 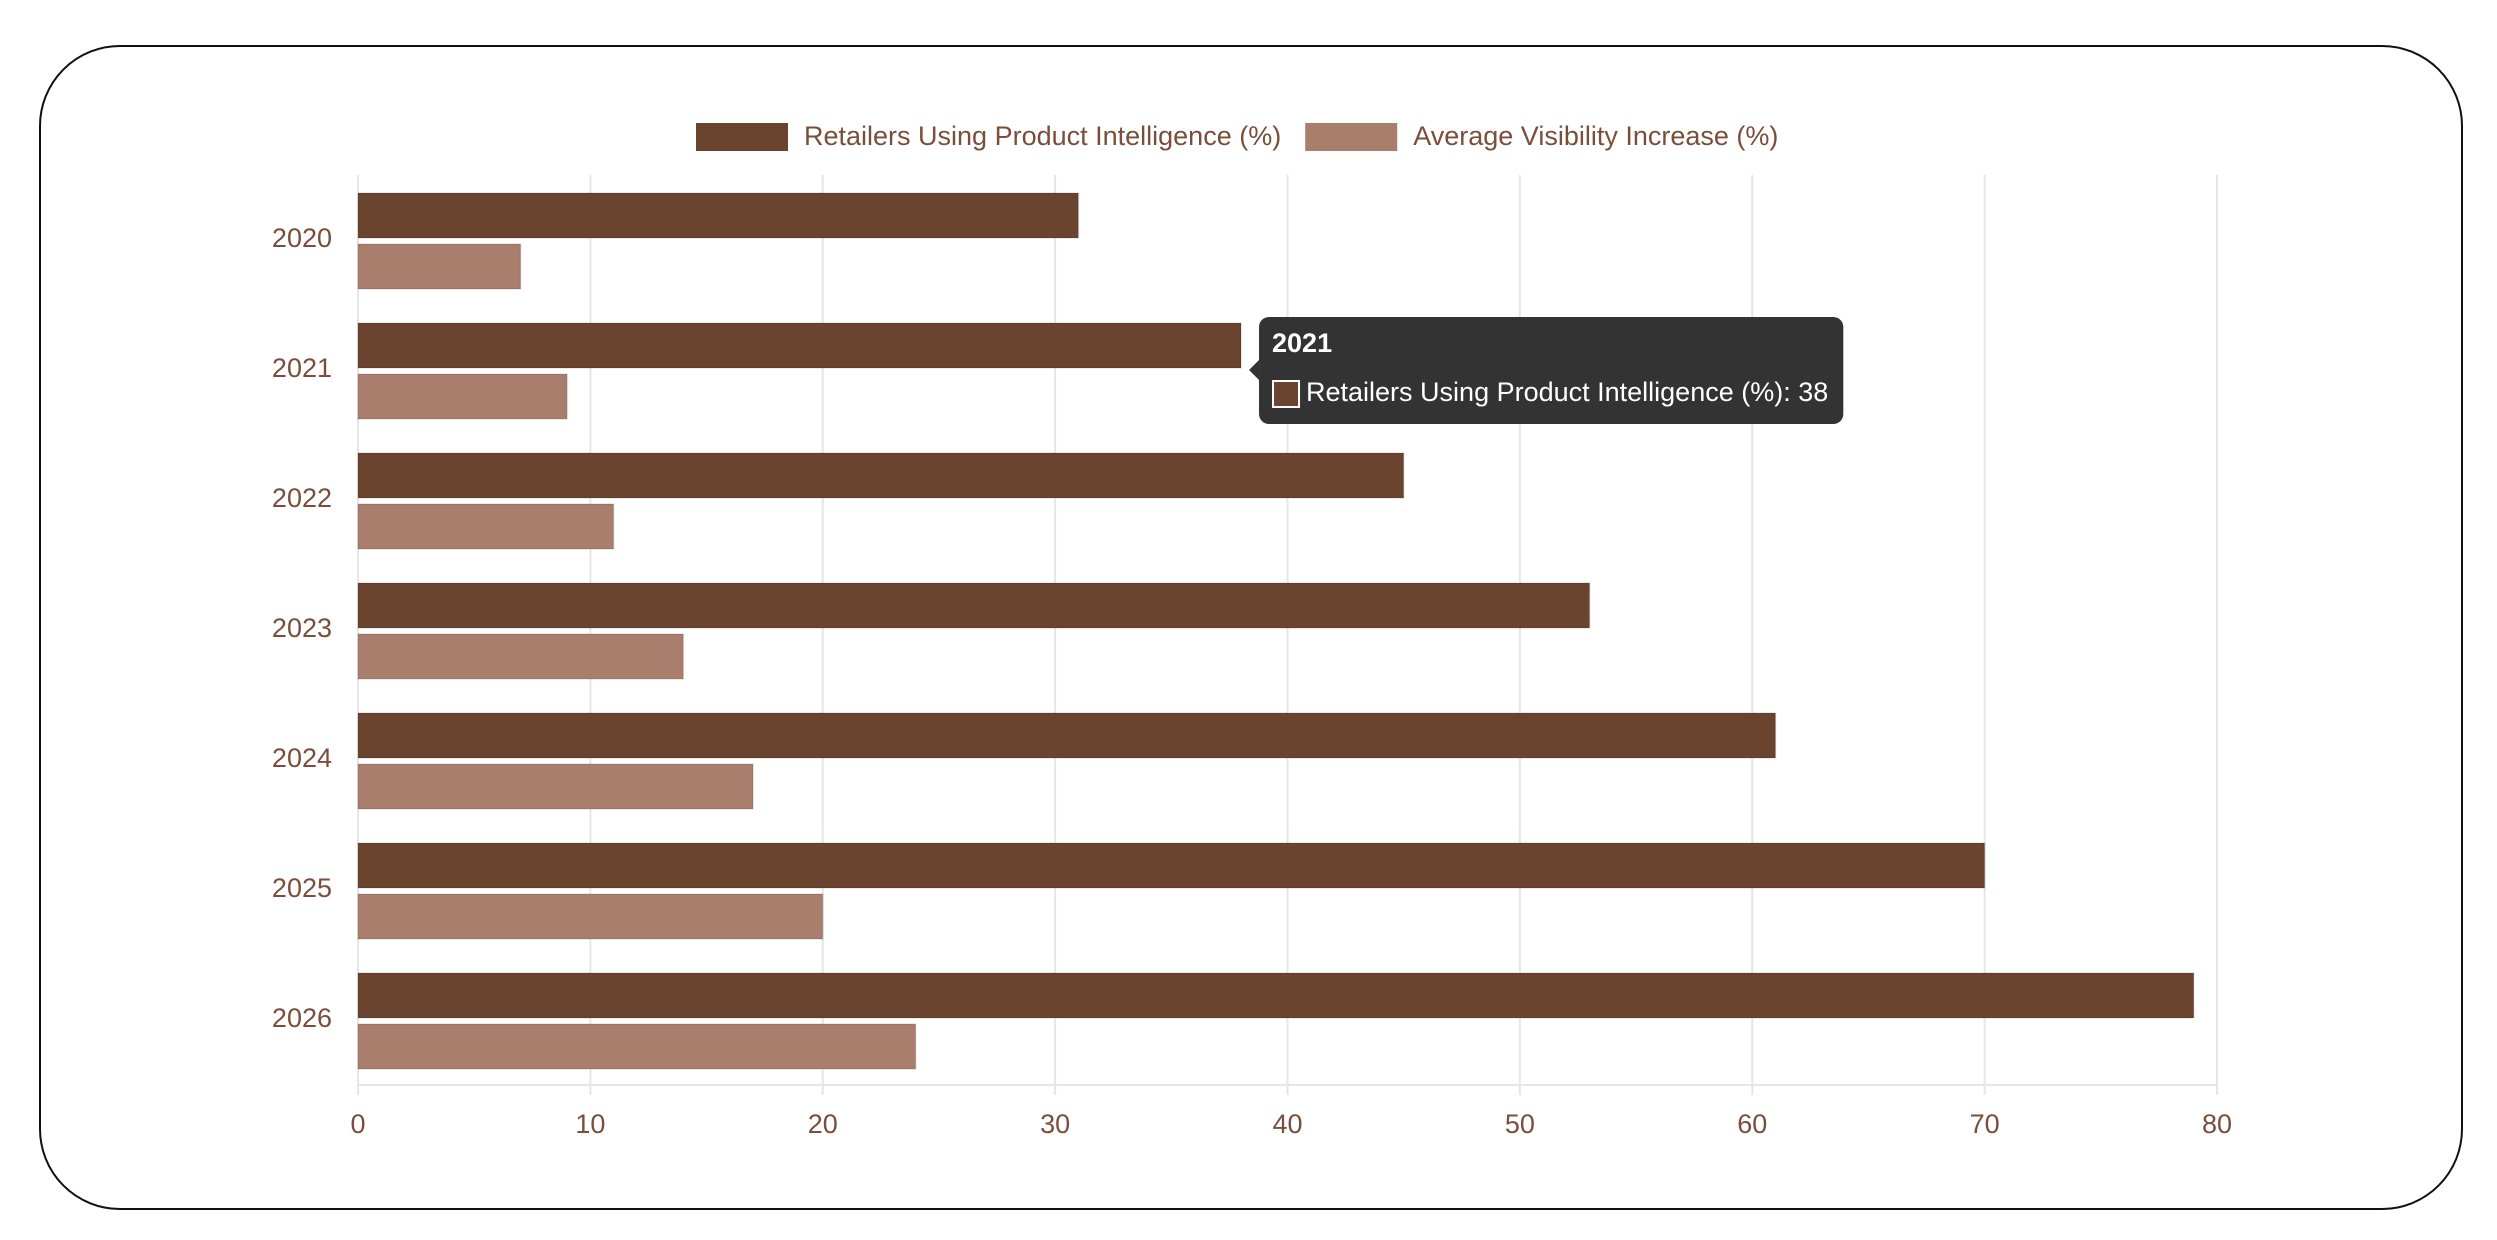 I want to click on tooltip-arrow, so click(x=1254, y=370).